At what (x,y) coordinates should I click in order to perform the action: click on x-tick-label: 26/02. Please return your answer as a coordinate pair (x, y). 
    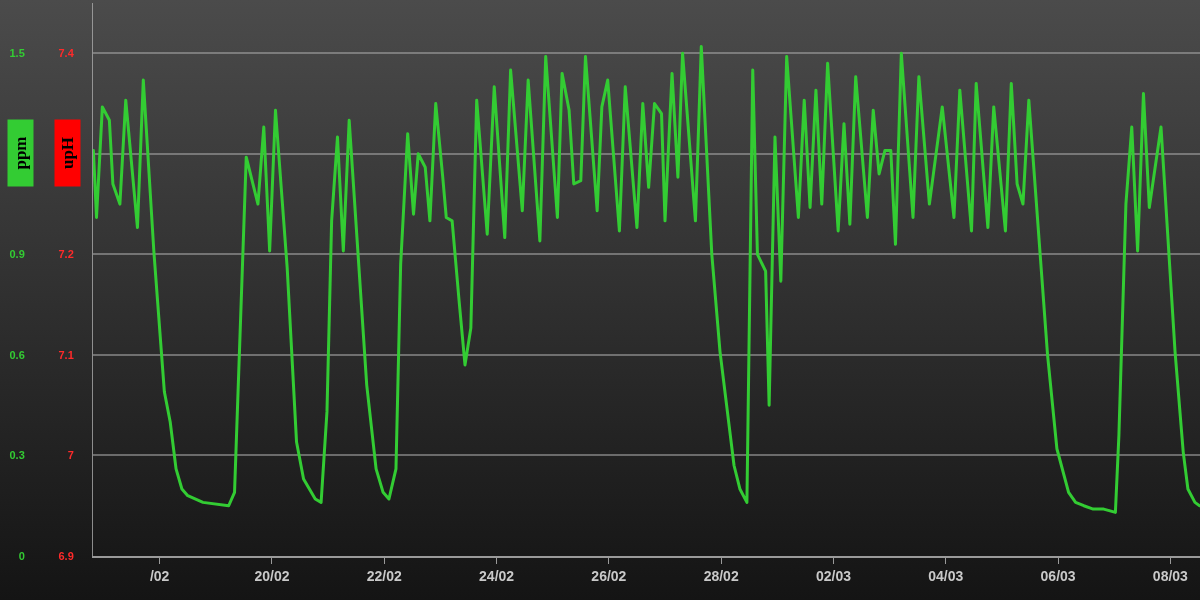
    Looking at the image, I should click on (609, 575).